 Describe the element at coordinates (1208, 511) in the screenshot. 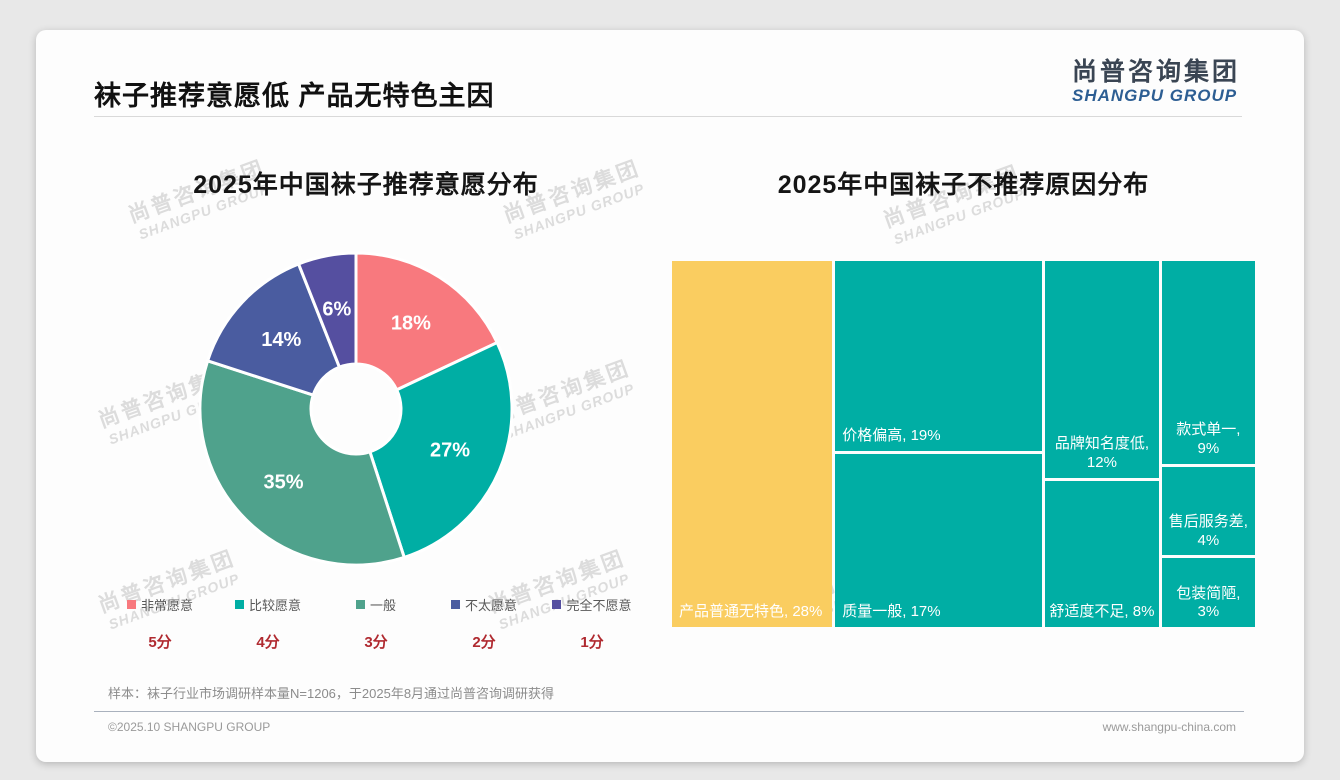

I see `treemap-cell: 售后服务差, 4%` at that location.